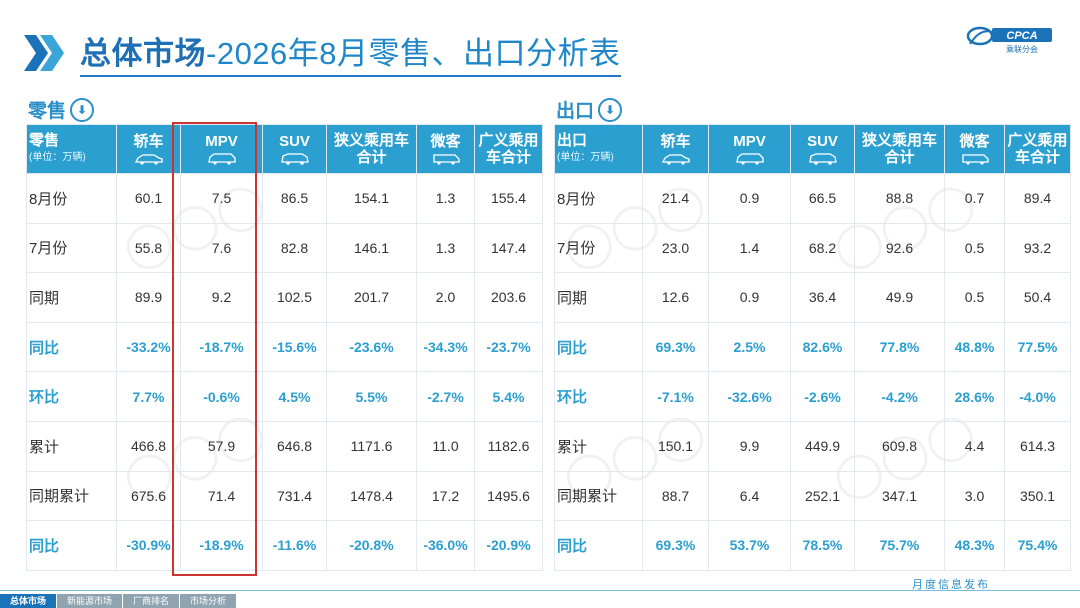  Describe the element at coordinates (974, 446) in the screenshot. I see `table-cell: 4.4` at that location.